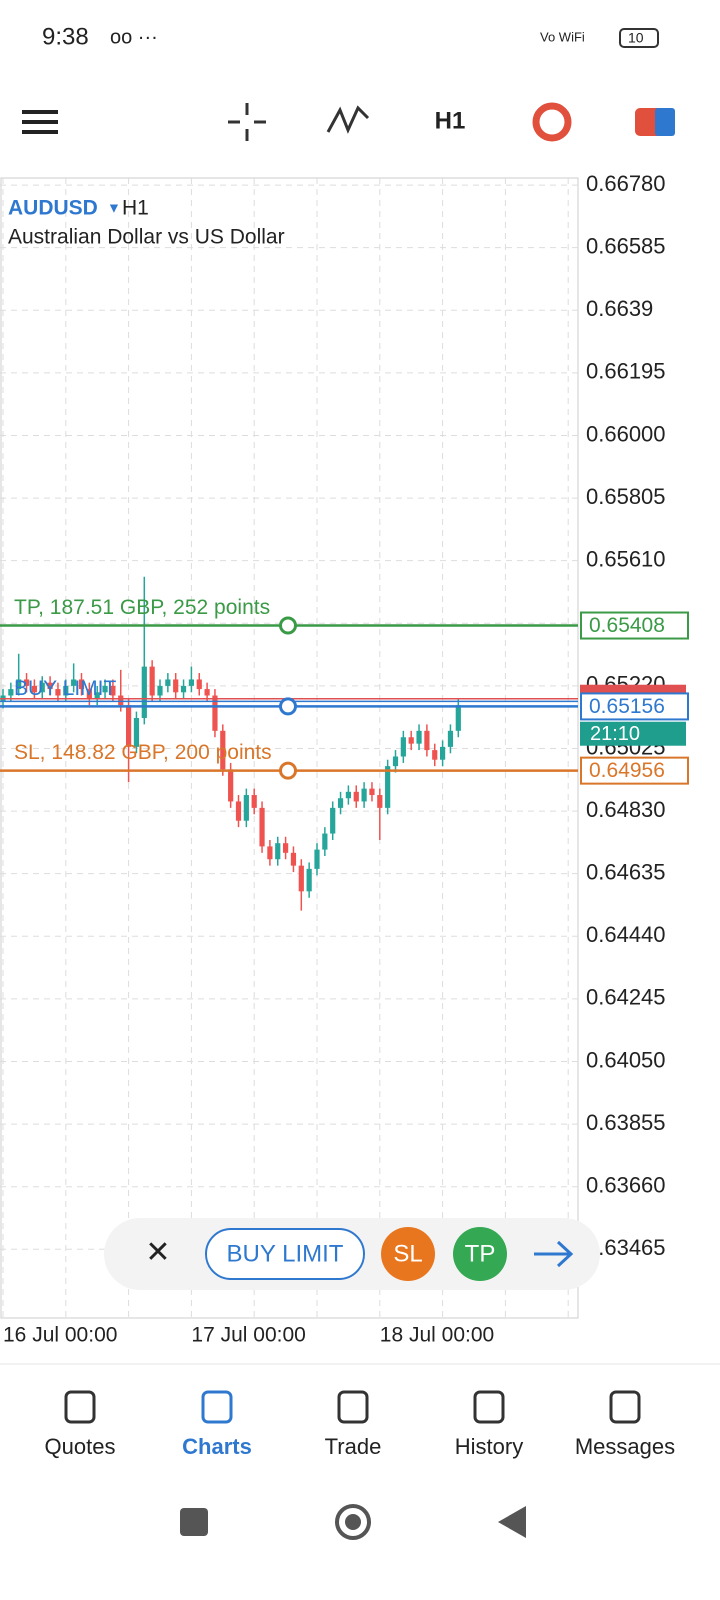 The image size is (720, 1600). I want to click on menu-button, so click(40, 122).